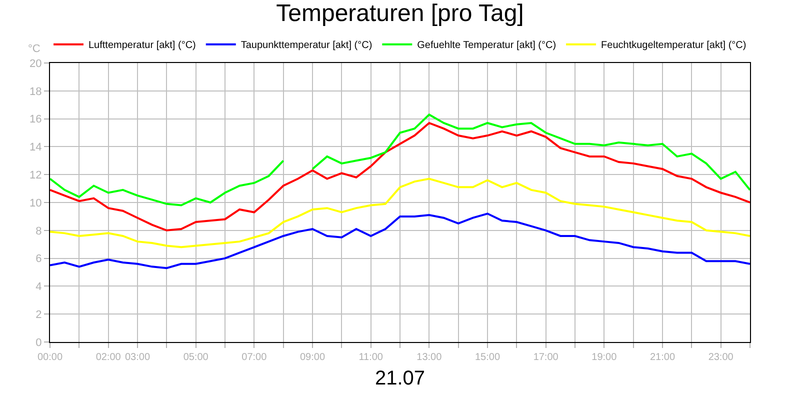 The width and height of the screenshot is (800, 400). I want to click on y-tick-label: 4, so click(39, 287).